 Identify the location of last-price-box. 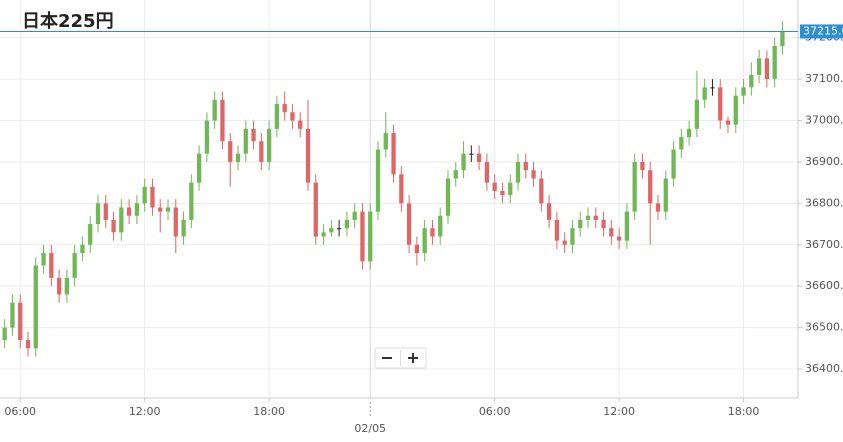
(821, 31).